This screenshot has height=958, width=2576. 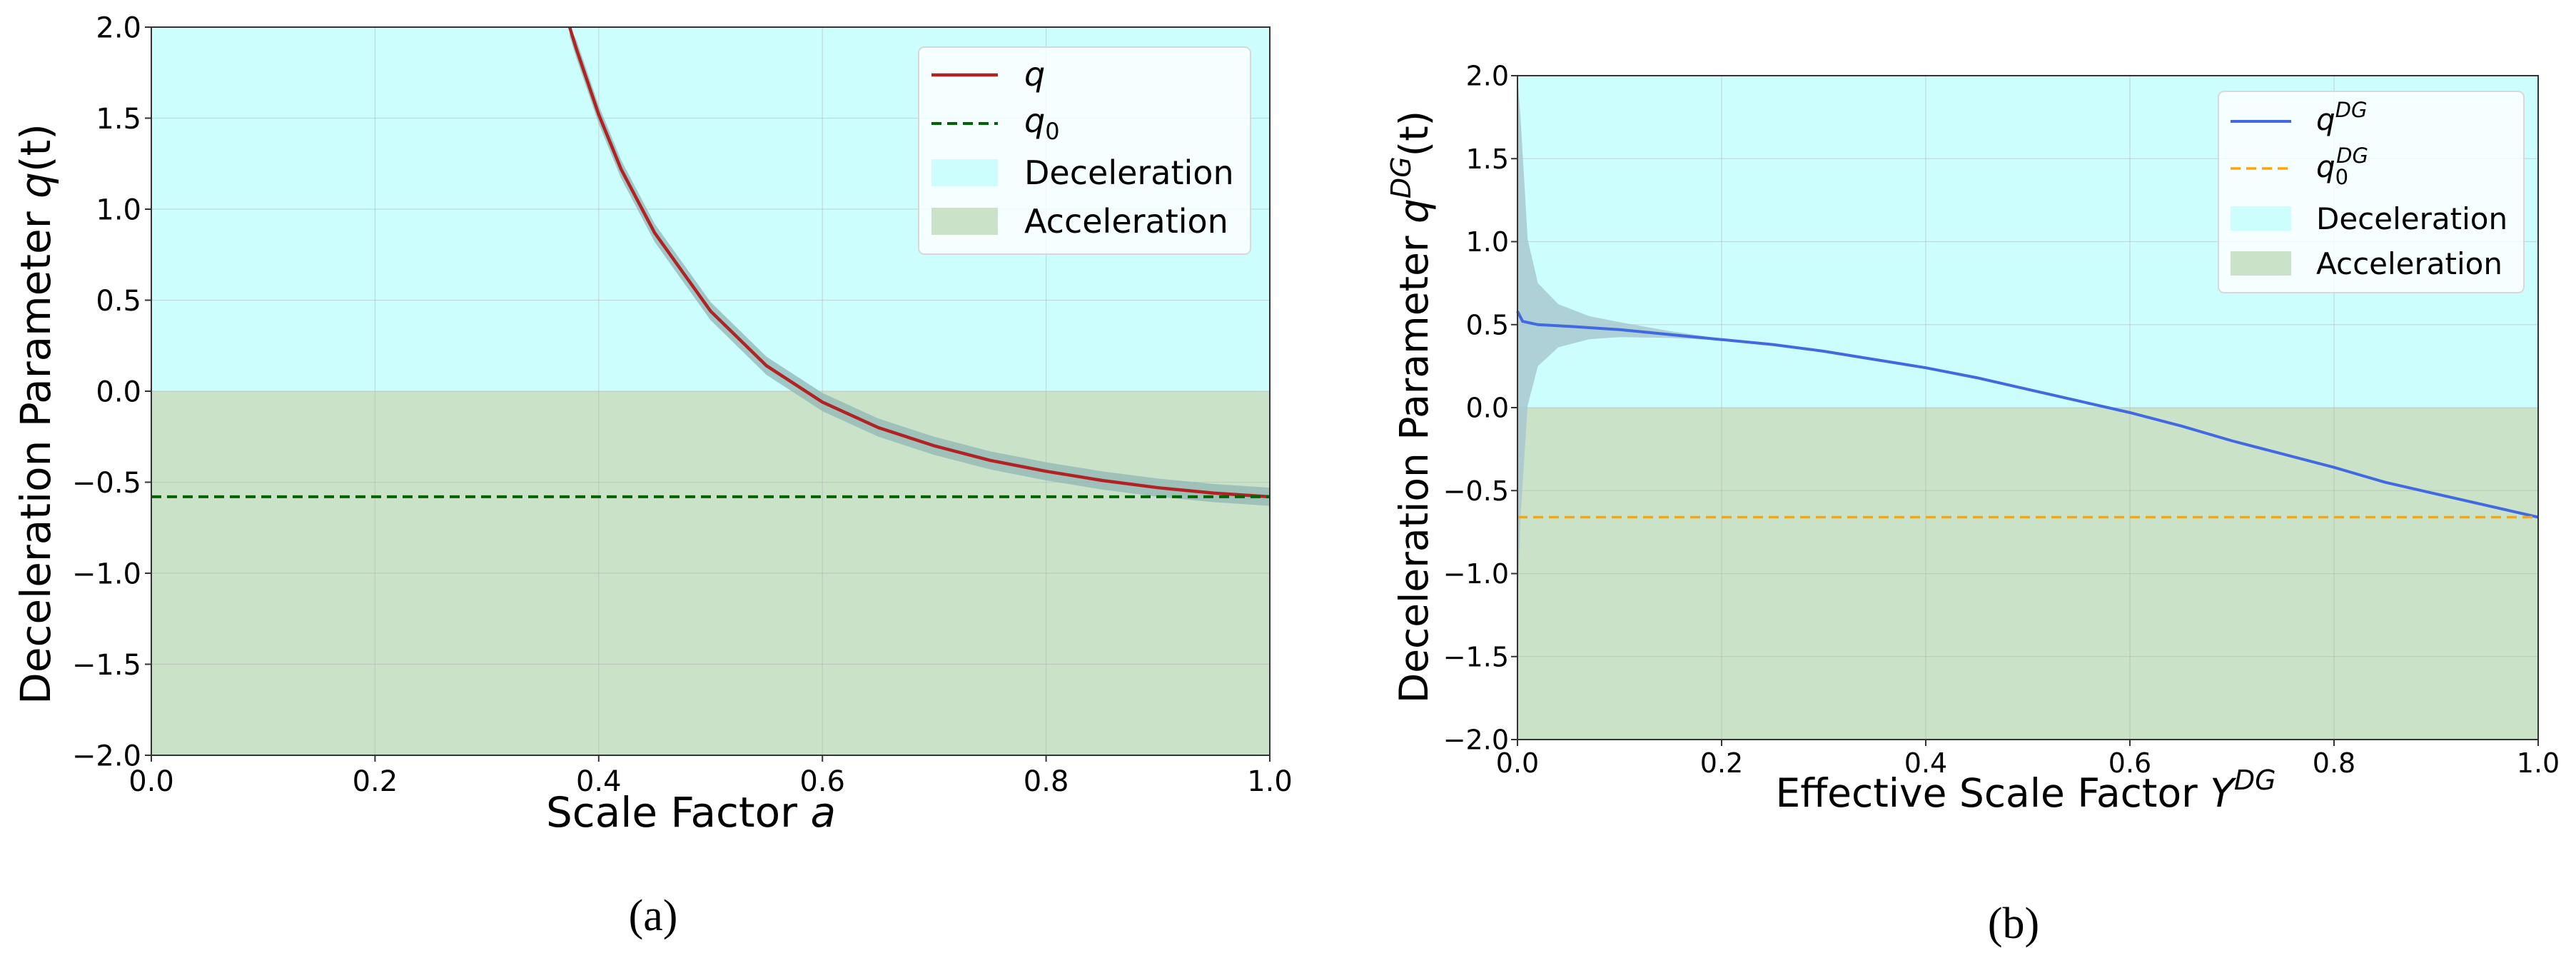 What do you see at coordinates (1487, 325) in the screenshot?
I see `chart-b-y-tick-label: 0.5` at bounding box center [1487, 325].